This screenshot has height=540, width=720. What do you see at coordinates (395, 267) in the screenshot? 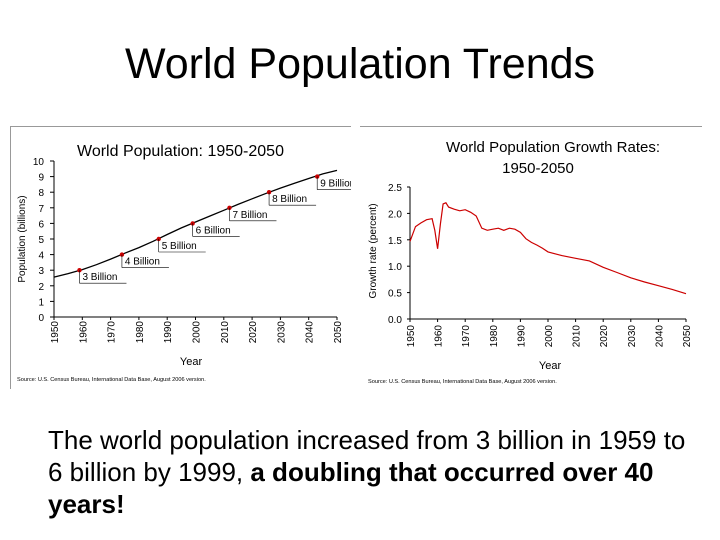
I see `y-tick-label: 1.0` at bounding box center [395, 267].